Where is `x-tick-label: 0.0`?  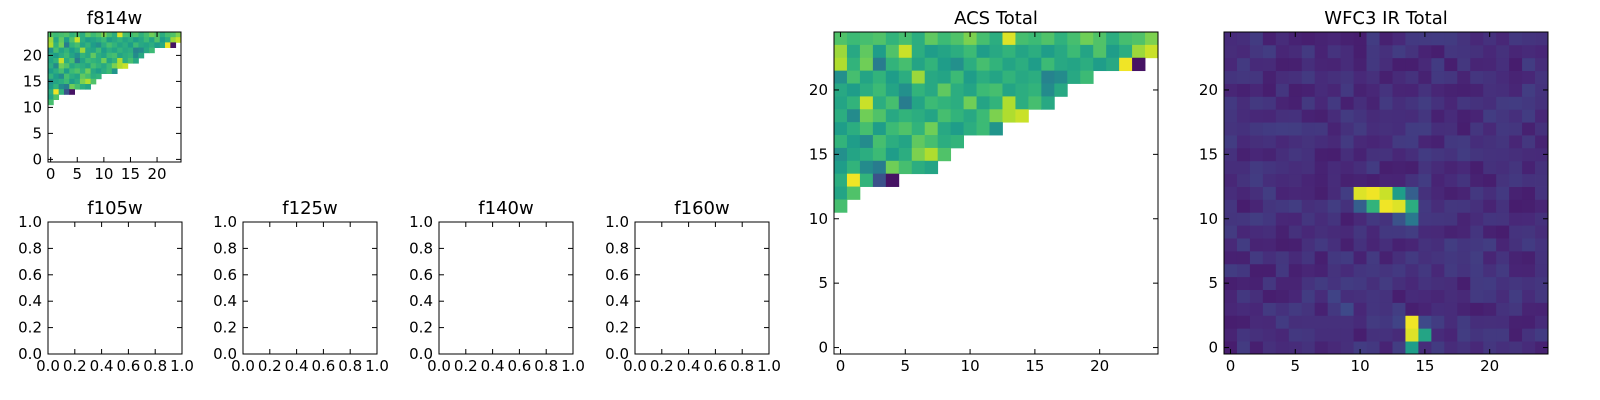
x-tick-label: 0.0 is located at coordinates (48, 366).